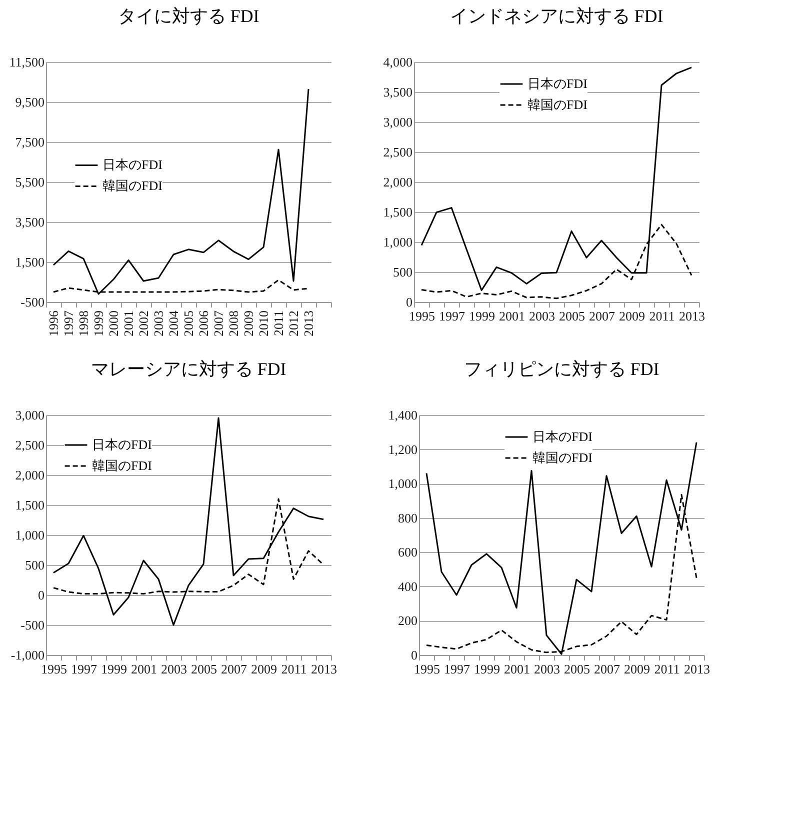 This screenshot has height=830, width=791. What do you see at coordinates (53, 323) in the screenshot?
I see `x-tick-label: 1996` at bounding box center [53, 323].